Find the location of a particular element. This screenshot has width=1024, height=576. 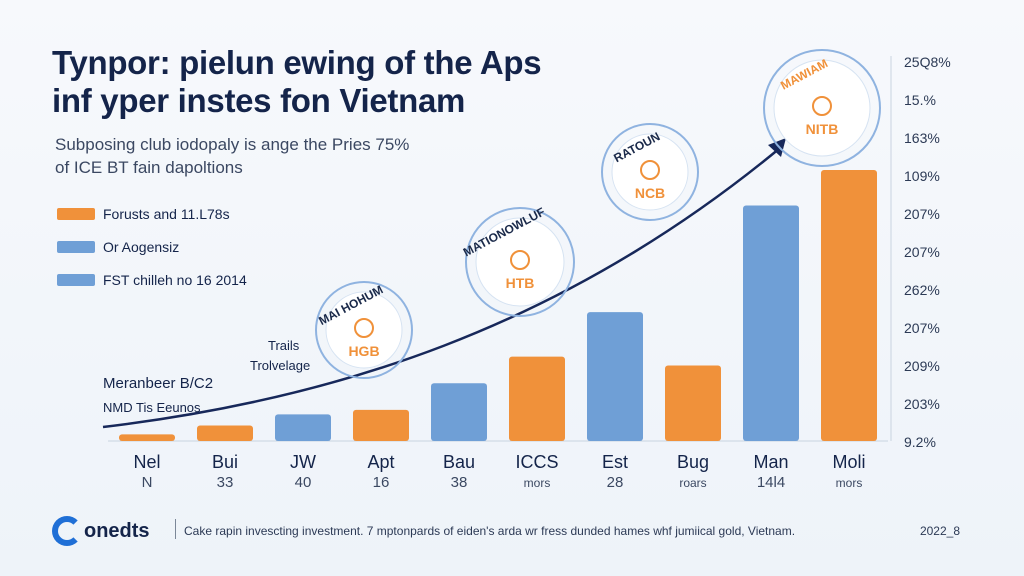

chart-title-line-1: Tynpor: pielun ewing of the Aps is located at coordinates (297, 62).